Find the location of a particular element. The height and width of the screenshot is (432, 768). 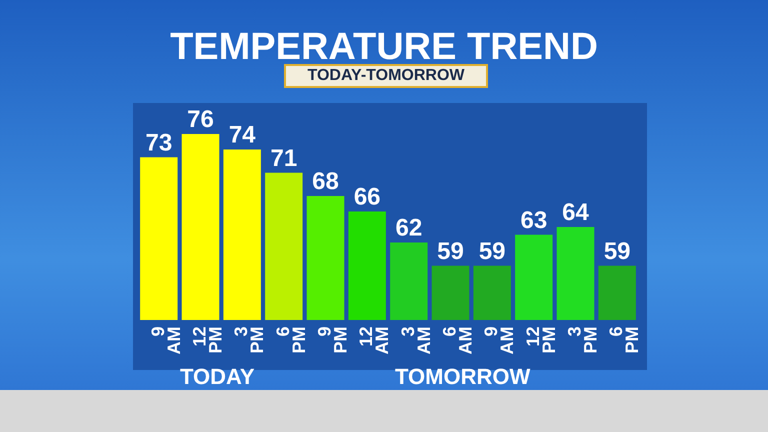

data-label: 76 is located at coordinates (200, 119).